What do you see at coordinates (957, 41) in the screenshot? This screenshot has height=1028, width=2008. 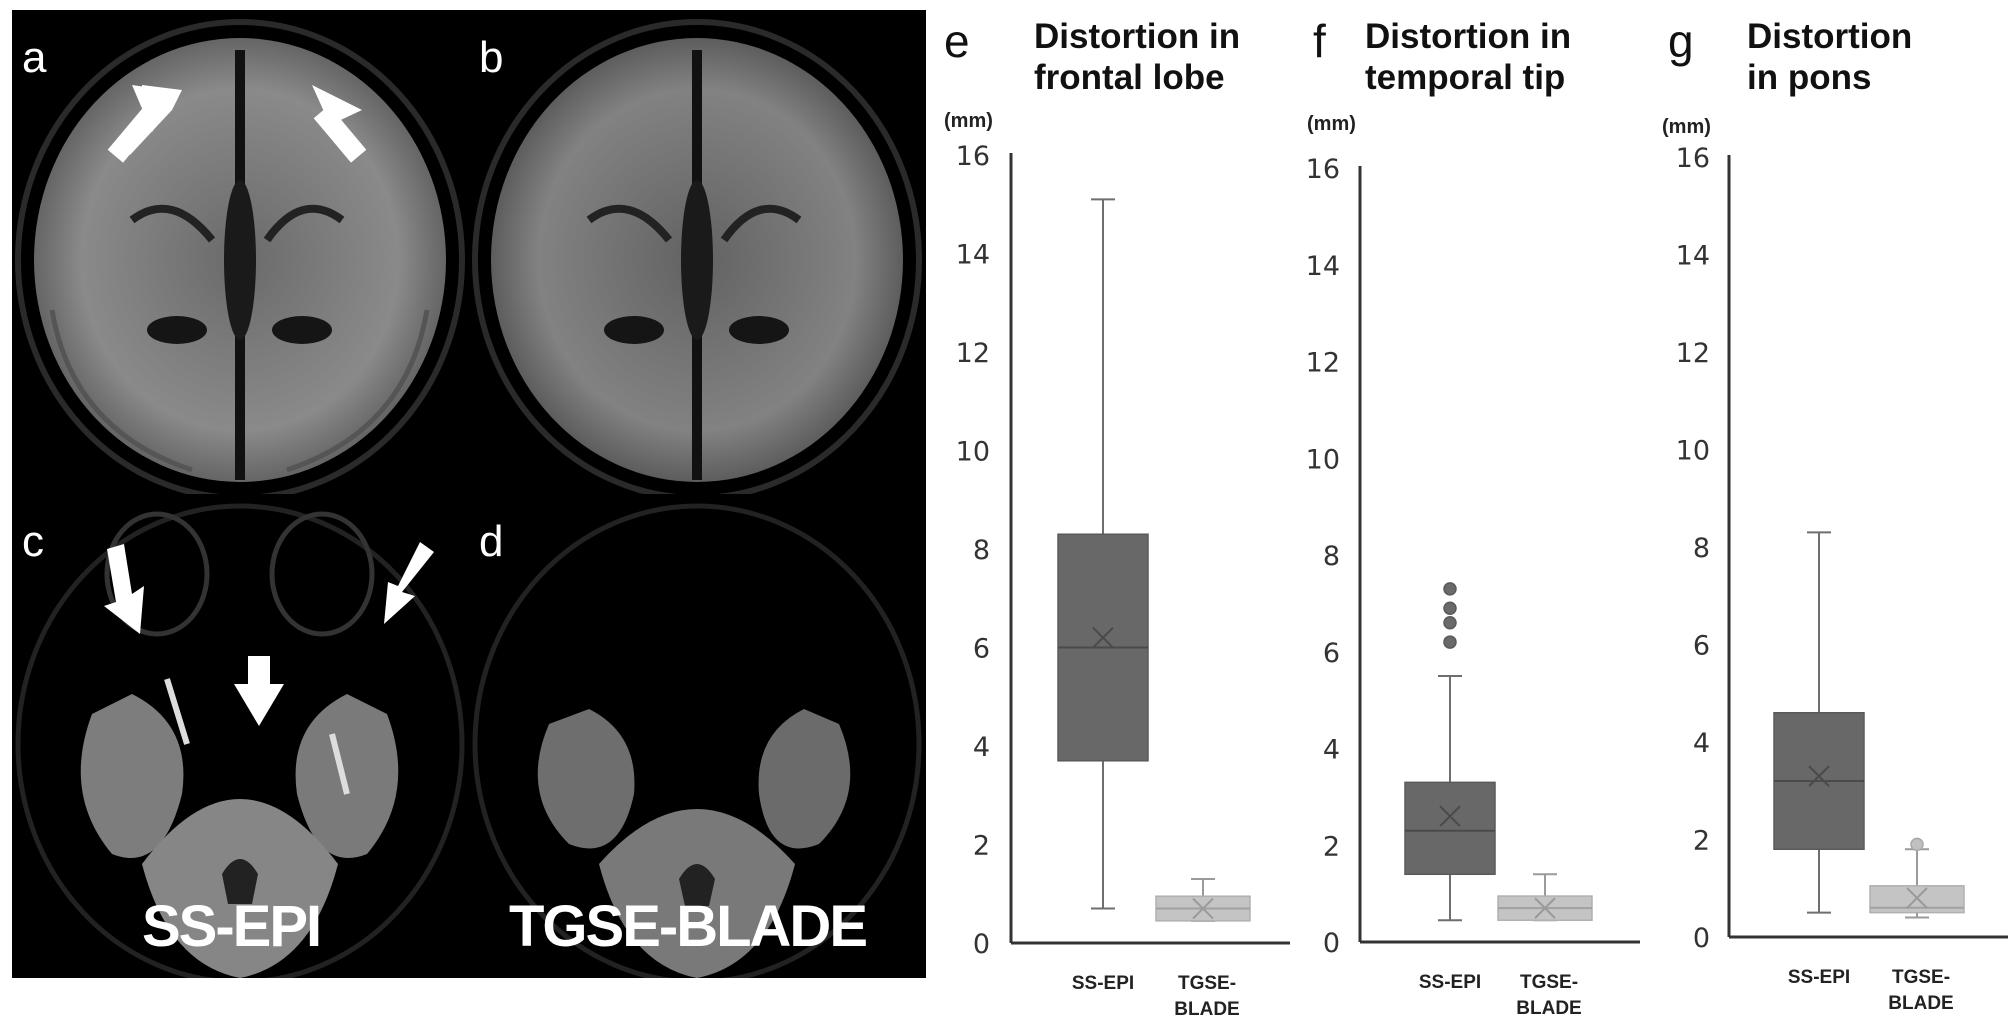 I see `chart-letter-e: e` at bounding box center [957, 41].